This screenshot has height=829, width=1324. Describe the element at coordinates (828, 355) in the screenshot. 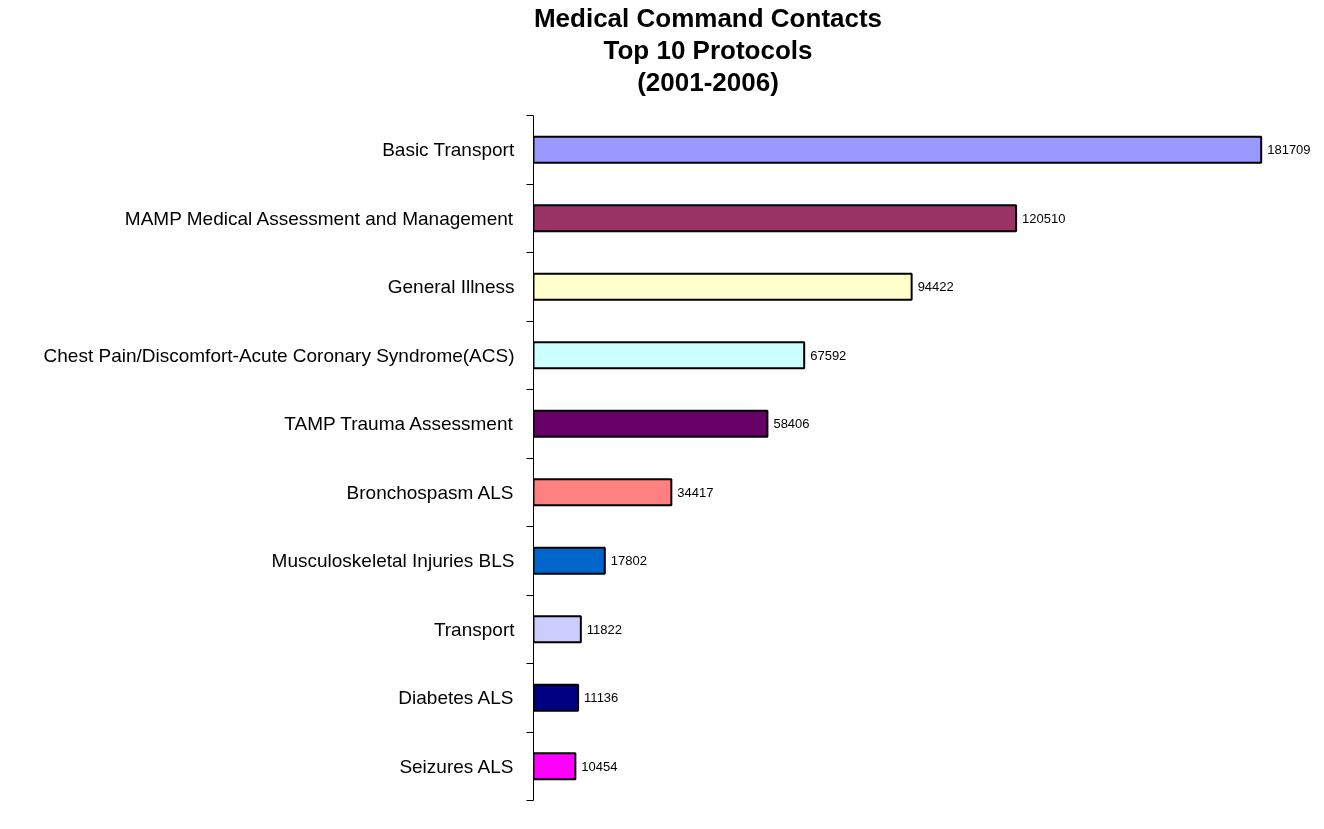

I see `data-label: 67592` at that location.